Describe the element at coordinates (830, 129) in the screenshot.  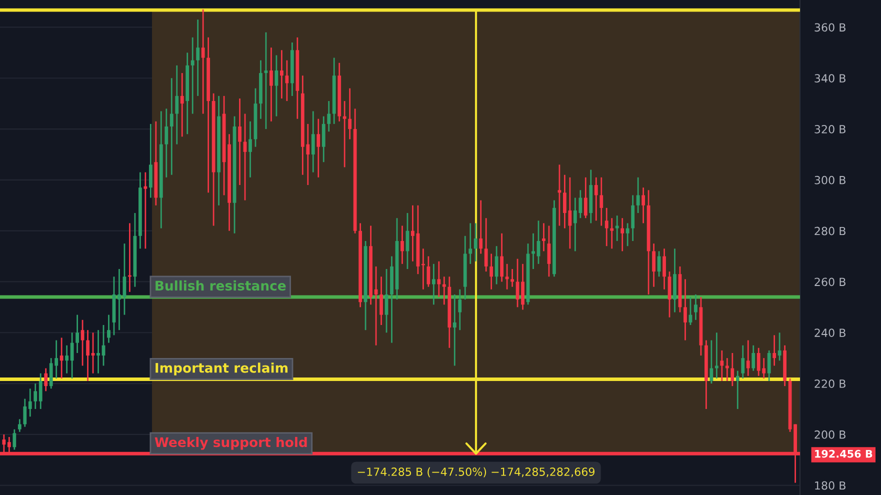
I see `y-tick-label: 320 B` at that location.